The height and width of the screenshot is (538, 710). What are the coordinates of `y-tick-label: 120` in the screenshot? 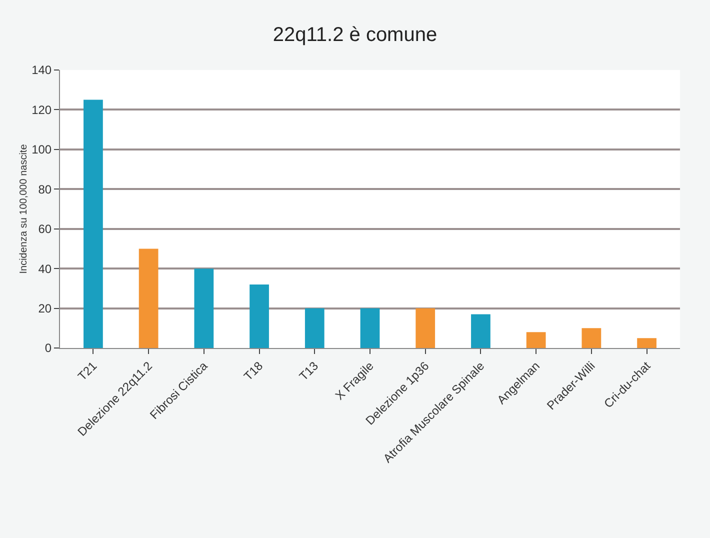 It's located at (42, 109).